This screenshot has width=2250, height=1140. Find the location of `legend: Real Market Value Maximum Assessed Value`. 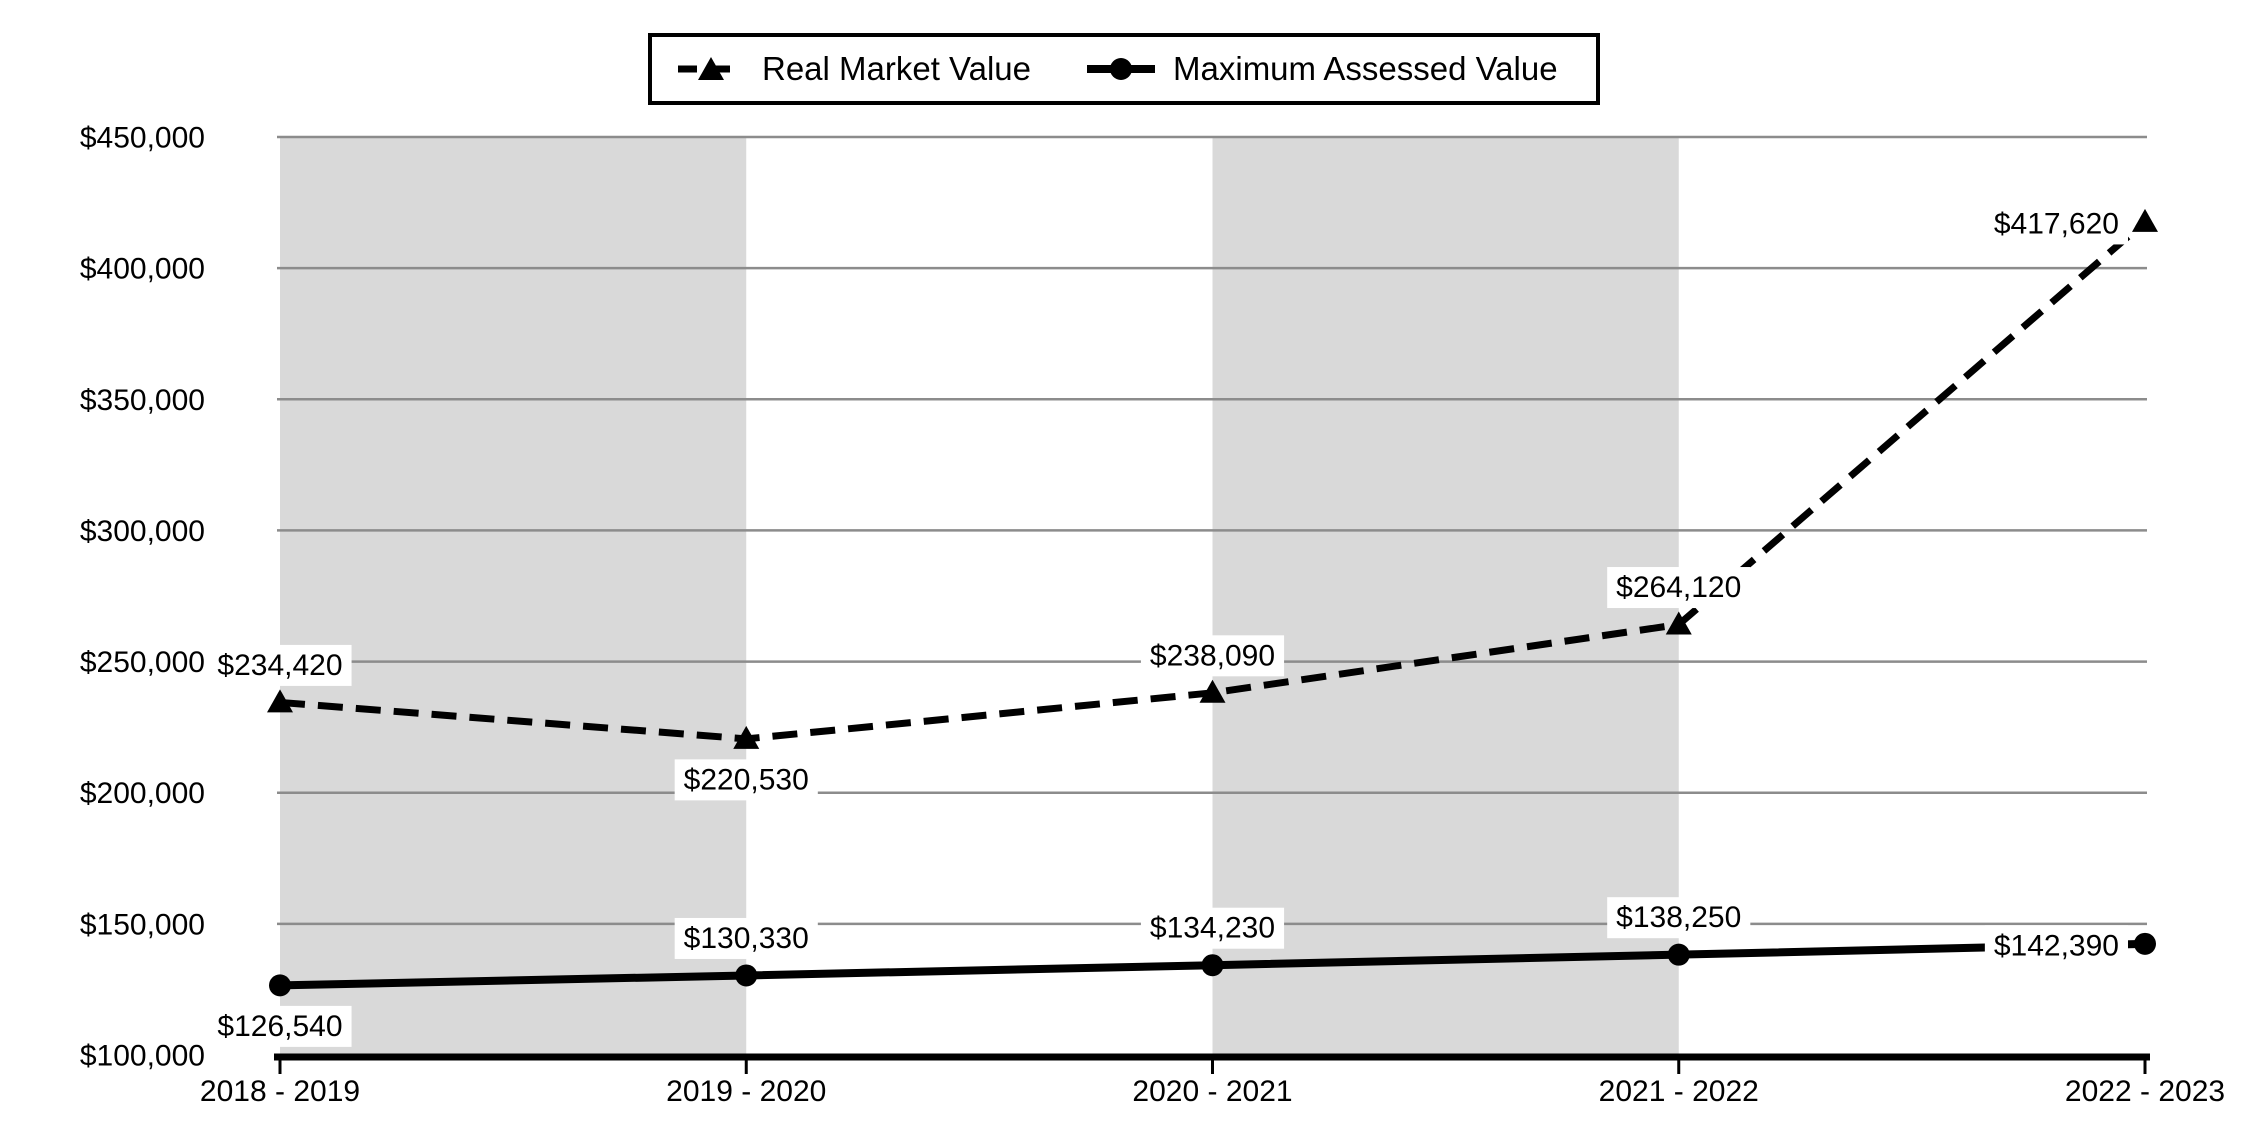

legend: Real Market Value Maximum Assessed Value is located at coordinates (1124, 69).